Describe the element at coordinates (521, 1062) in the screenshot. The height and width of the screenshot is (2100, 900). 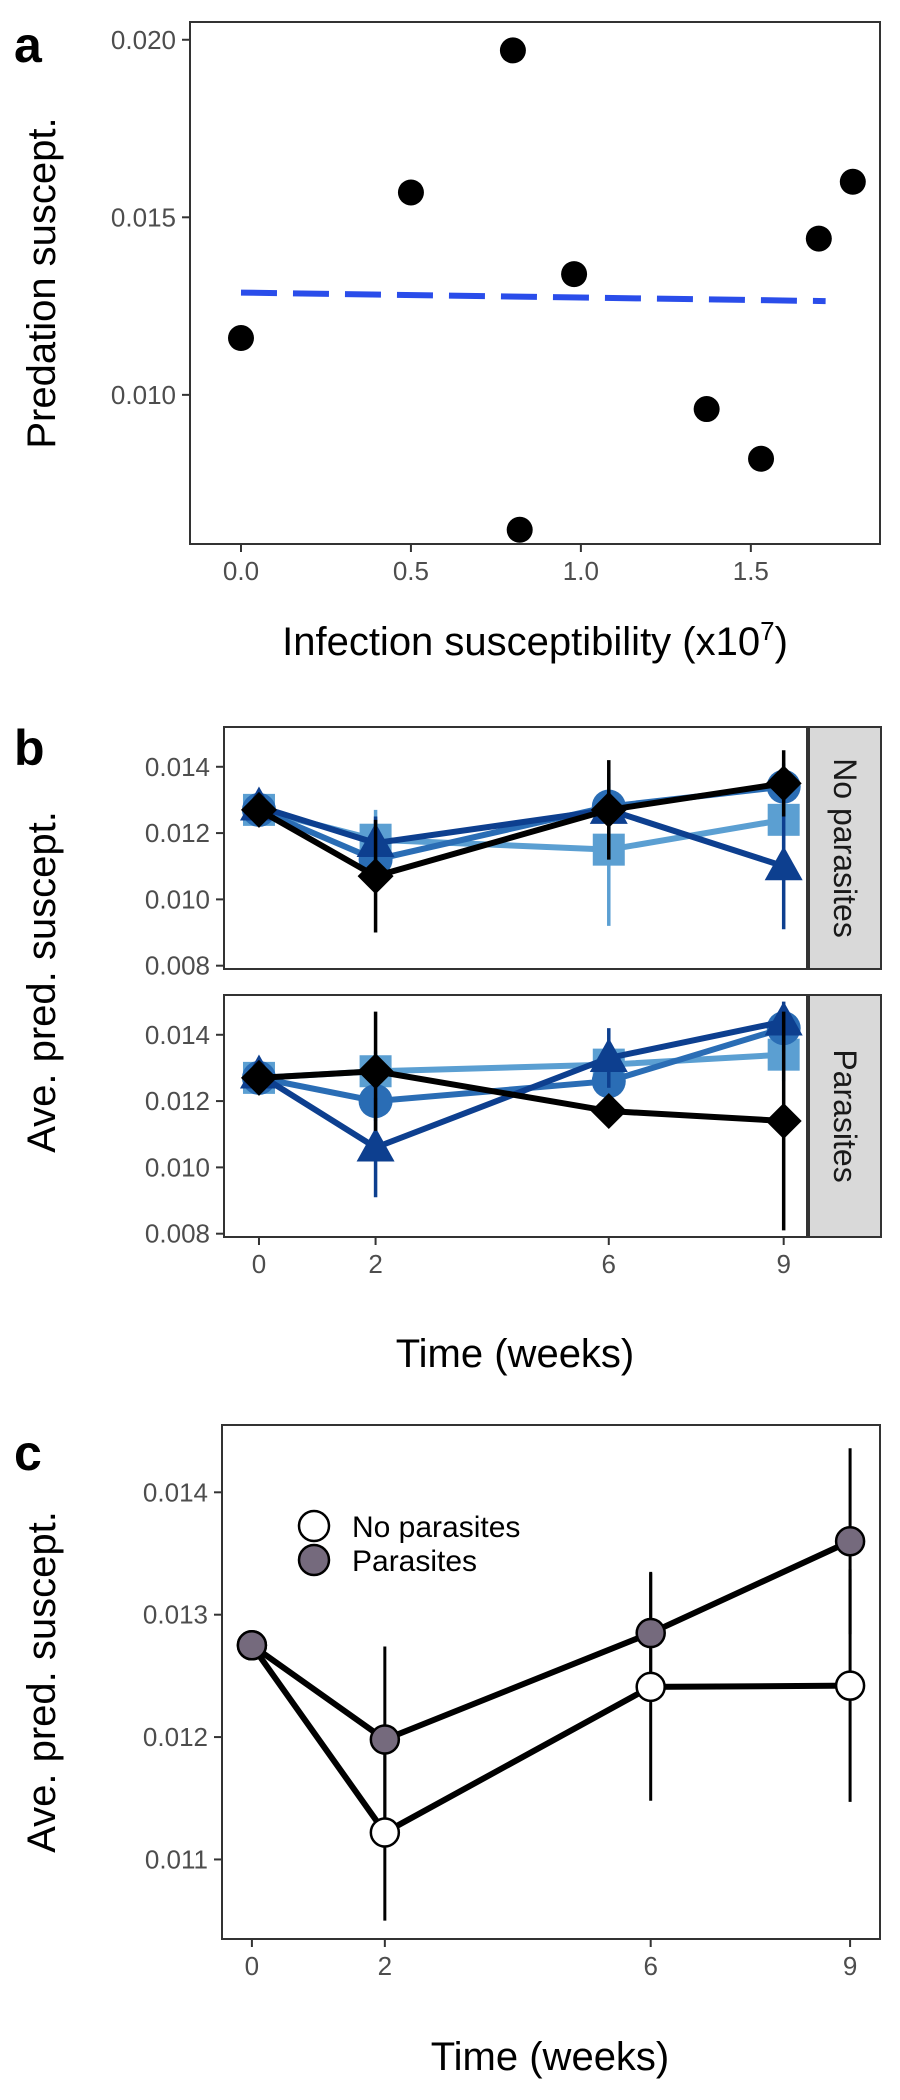
I see `series-circle` at that location.